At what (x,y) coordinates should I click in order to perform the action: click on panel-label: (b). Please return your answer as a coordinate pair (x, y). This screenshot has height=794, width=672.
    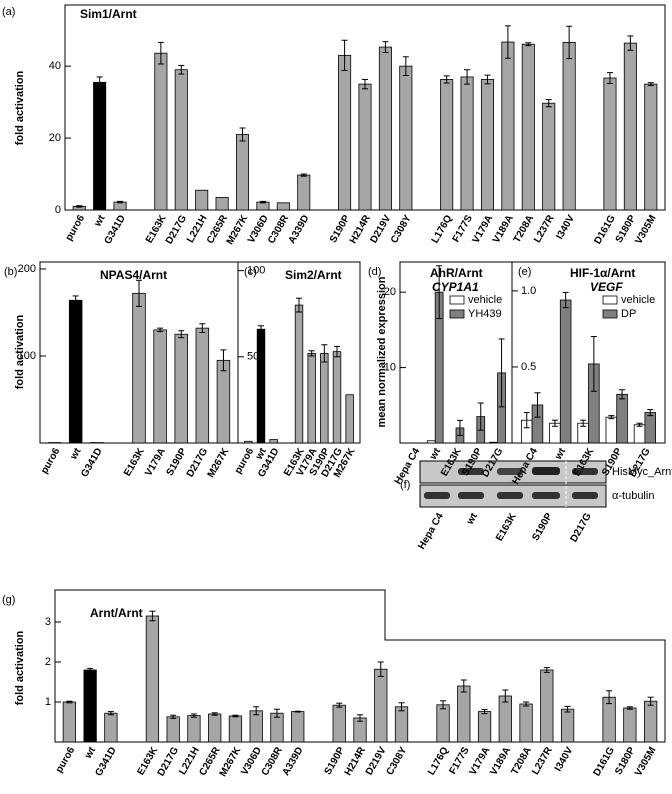
    Looking at the image, I should click on (10, 272).